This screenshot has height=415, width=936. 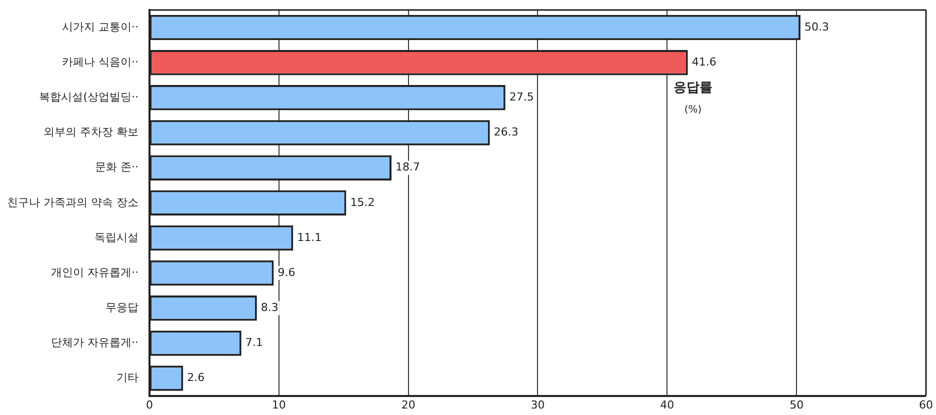 What do you see at coordinates (537, 405) in the screenshot?
I see `x-tick-label: 30` at bounding box center [537, 405].